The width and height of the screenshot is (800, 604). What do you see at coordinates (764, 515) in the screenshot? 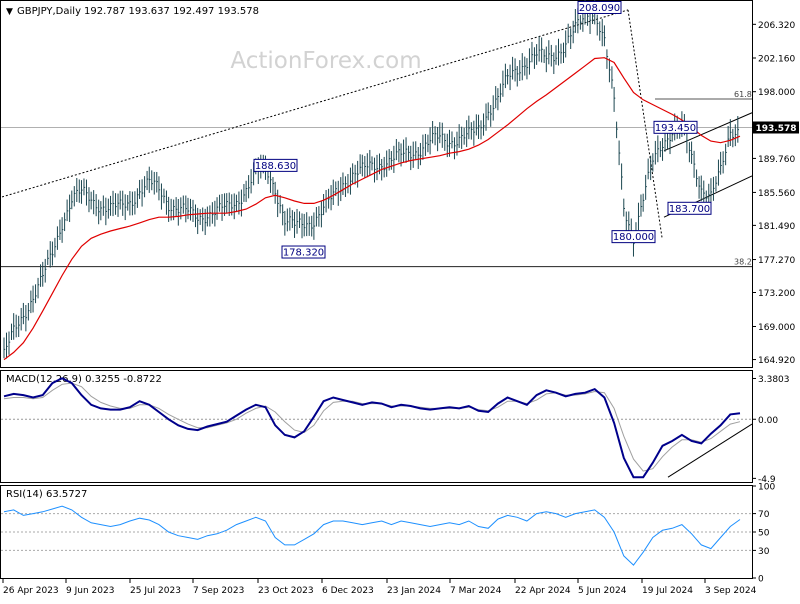
I see `rsi-tick-label: 70` at bounding box center [764, 515].